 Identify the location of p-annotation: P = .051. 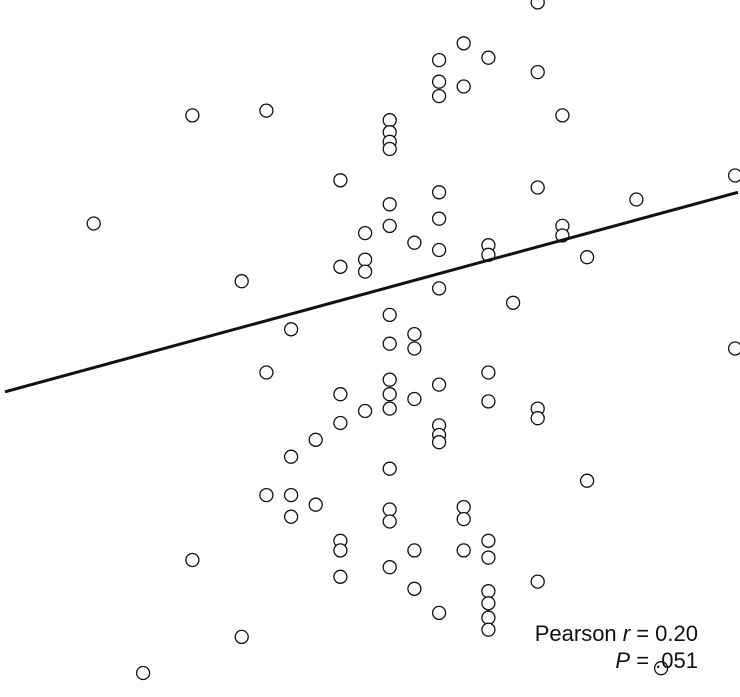
(656, 660).